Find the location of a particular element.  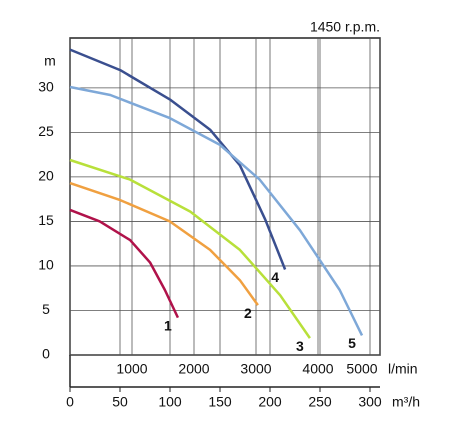

chart-title: 1450 r.p.m. is located at coordinates (345, 27).